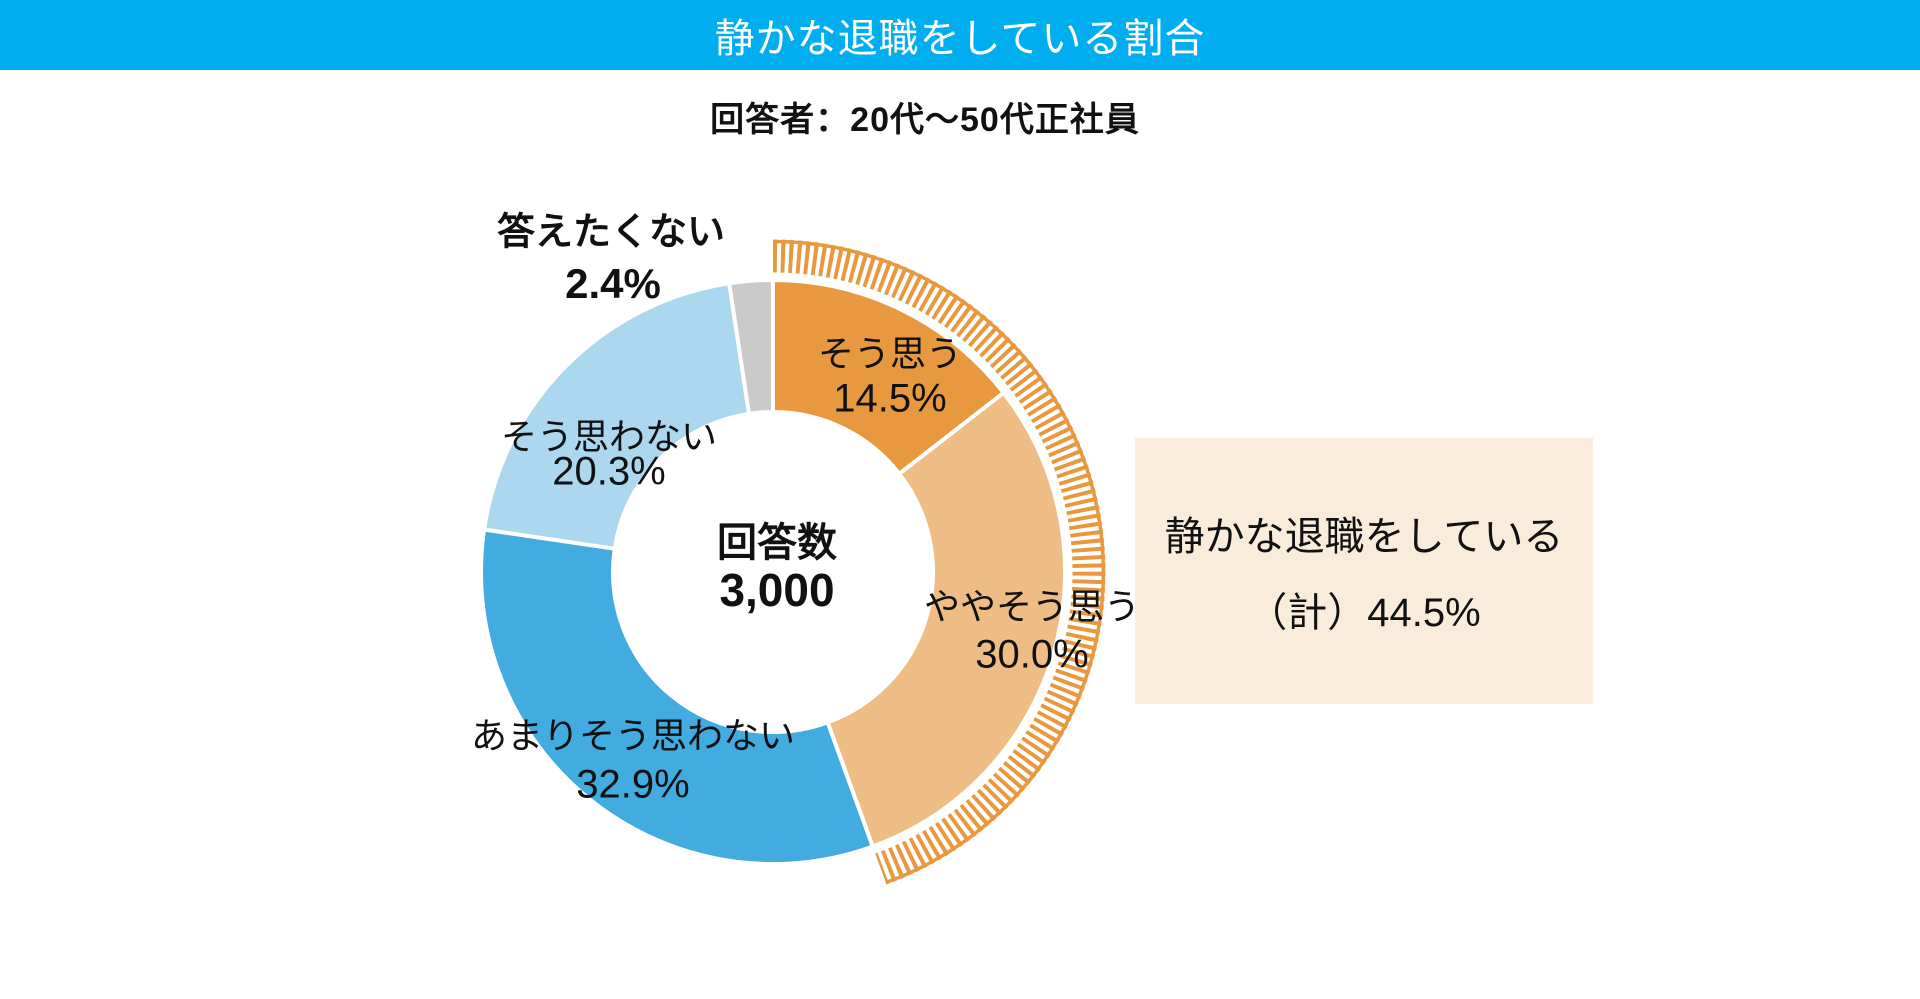  I want to click on segment-percent-kotaetakunai: 2.4%, so click(613, 283).